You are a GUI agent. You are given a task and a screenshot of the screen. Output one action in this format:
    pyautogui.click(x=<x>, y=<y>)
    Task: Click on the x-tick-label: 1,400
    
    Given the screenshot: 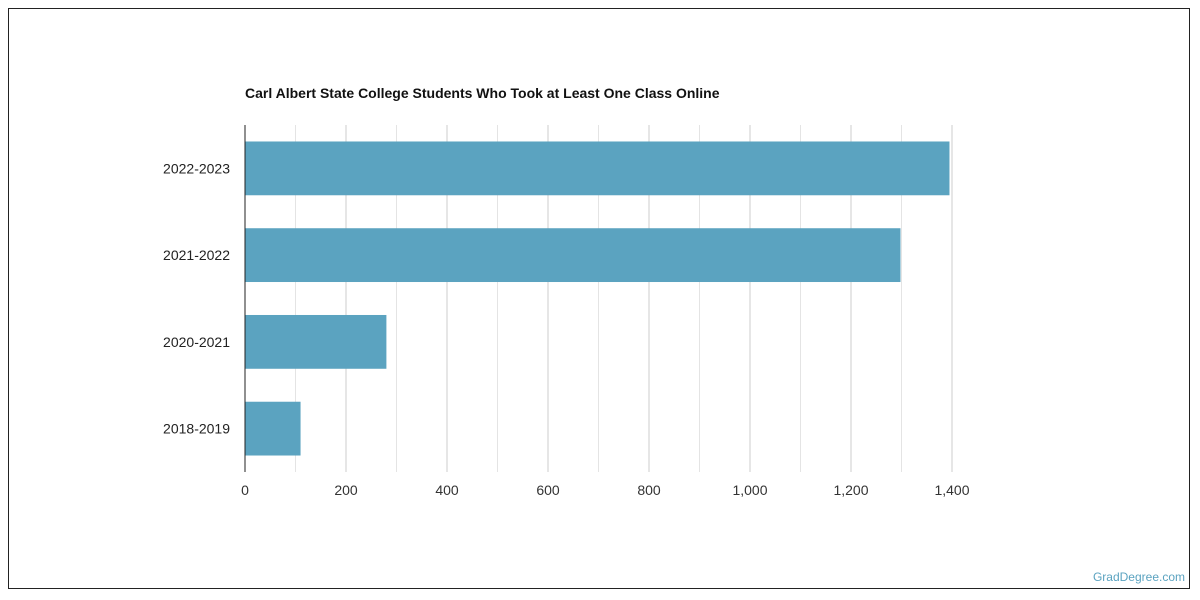 What is the action you would take?
    pyautogui.click(x=951, y=490)
    